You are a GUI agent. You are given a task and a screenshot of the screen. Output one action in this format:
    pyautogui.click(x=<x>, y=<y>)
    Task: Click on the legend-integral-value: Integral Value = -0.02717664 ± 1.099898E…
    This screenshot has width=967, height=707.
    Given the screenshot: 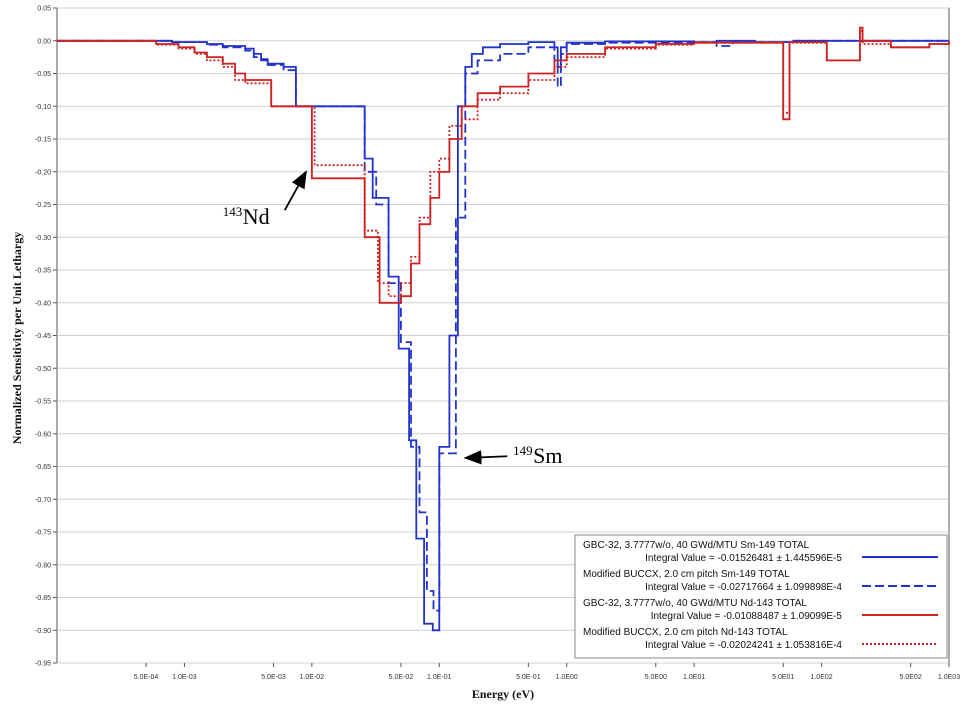 What is the action you would take?
    pyautogui.click(x=743, y=587)
    